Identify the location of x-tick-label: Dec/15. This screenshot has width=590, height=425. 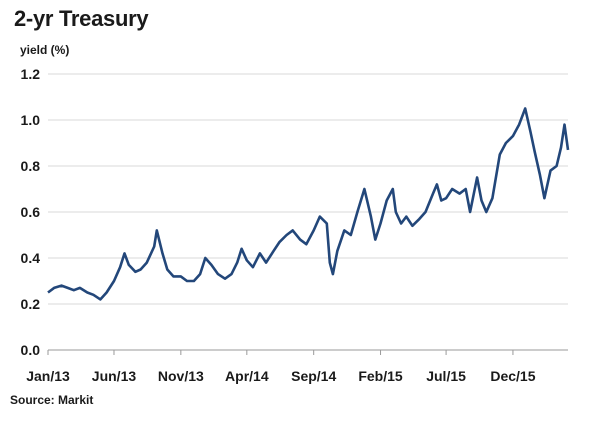
(512, 376).